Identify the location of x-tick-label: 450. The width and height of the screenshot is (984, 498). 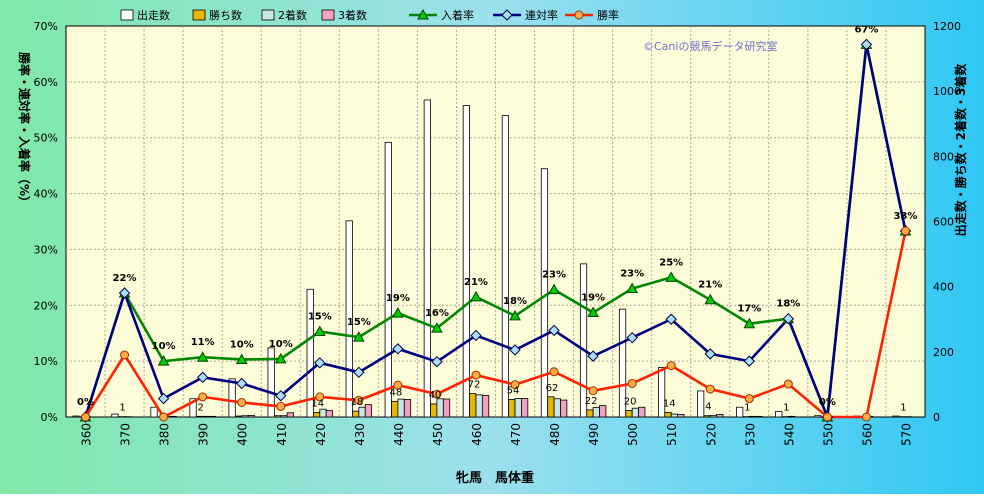
(438, 434).